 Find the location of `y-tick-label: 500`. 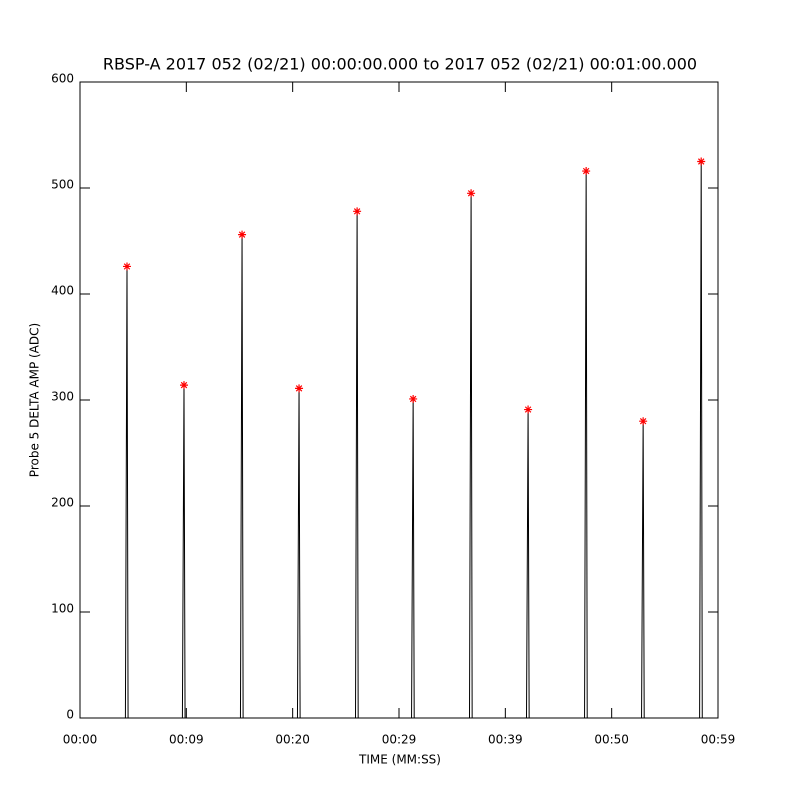

y-tick-label: 500 is located at coordinates (62, 185).